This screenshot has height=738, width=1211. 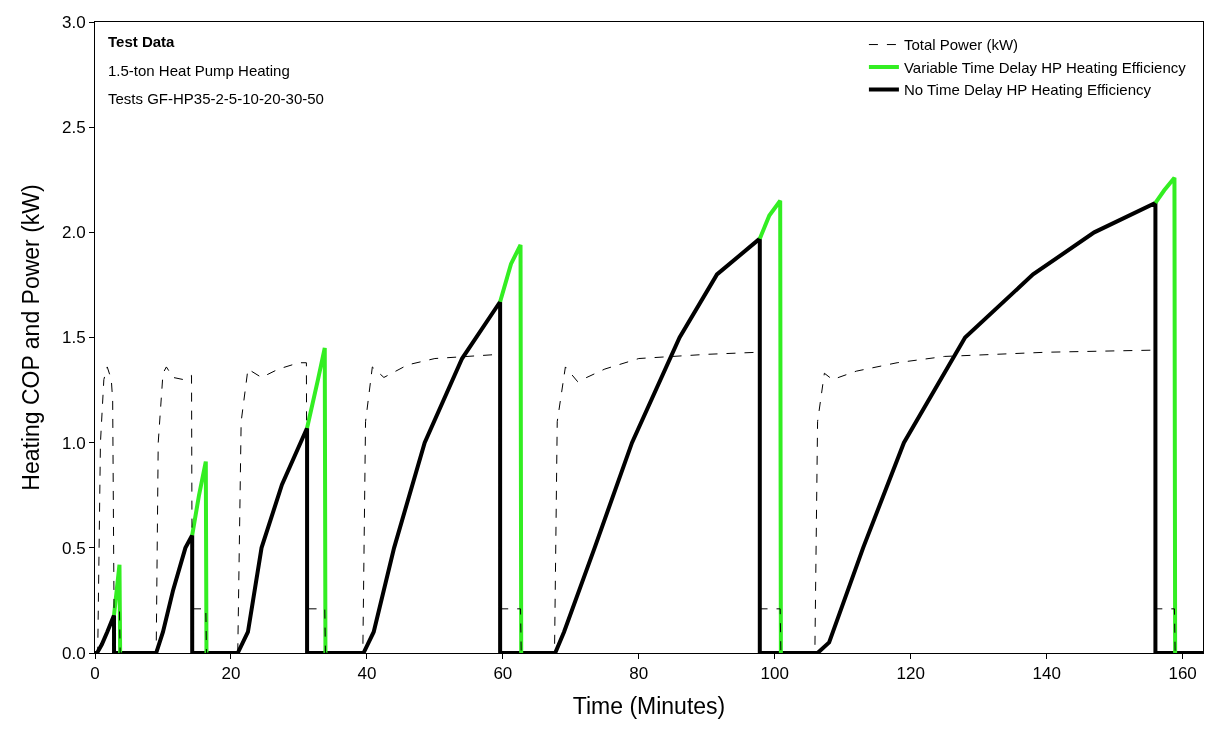 What do you see at coordinates (503, 674) in the screenshot?
I see `x-tick-label: 60` at bounding box center [503, 674].